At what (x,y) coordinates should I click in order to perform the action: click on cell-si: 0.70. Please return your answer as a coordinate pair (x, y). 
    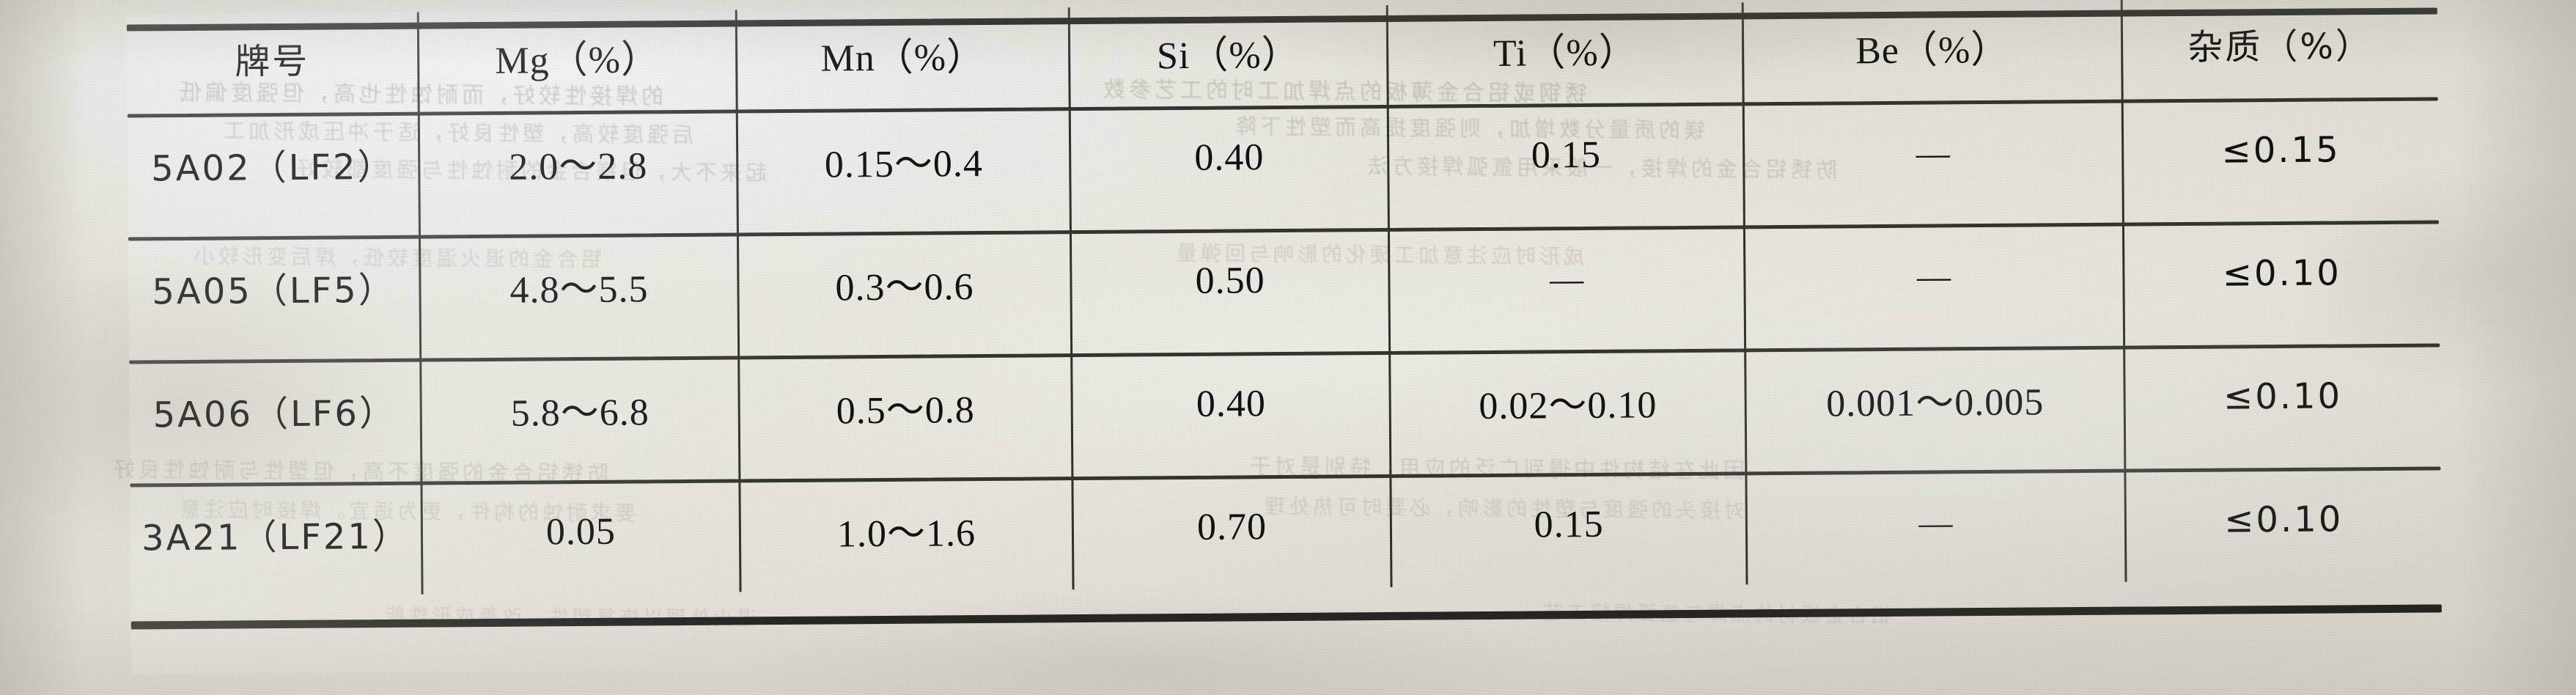
    Looking at the image, I should click on (1232, 526).